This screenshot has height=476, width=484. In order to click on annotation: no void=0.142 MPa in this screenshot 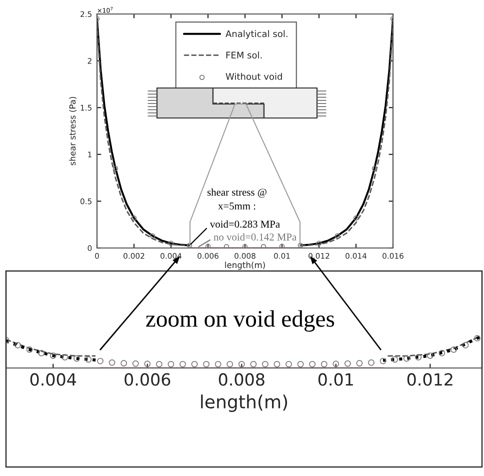, I will do `click(255, 237)`.